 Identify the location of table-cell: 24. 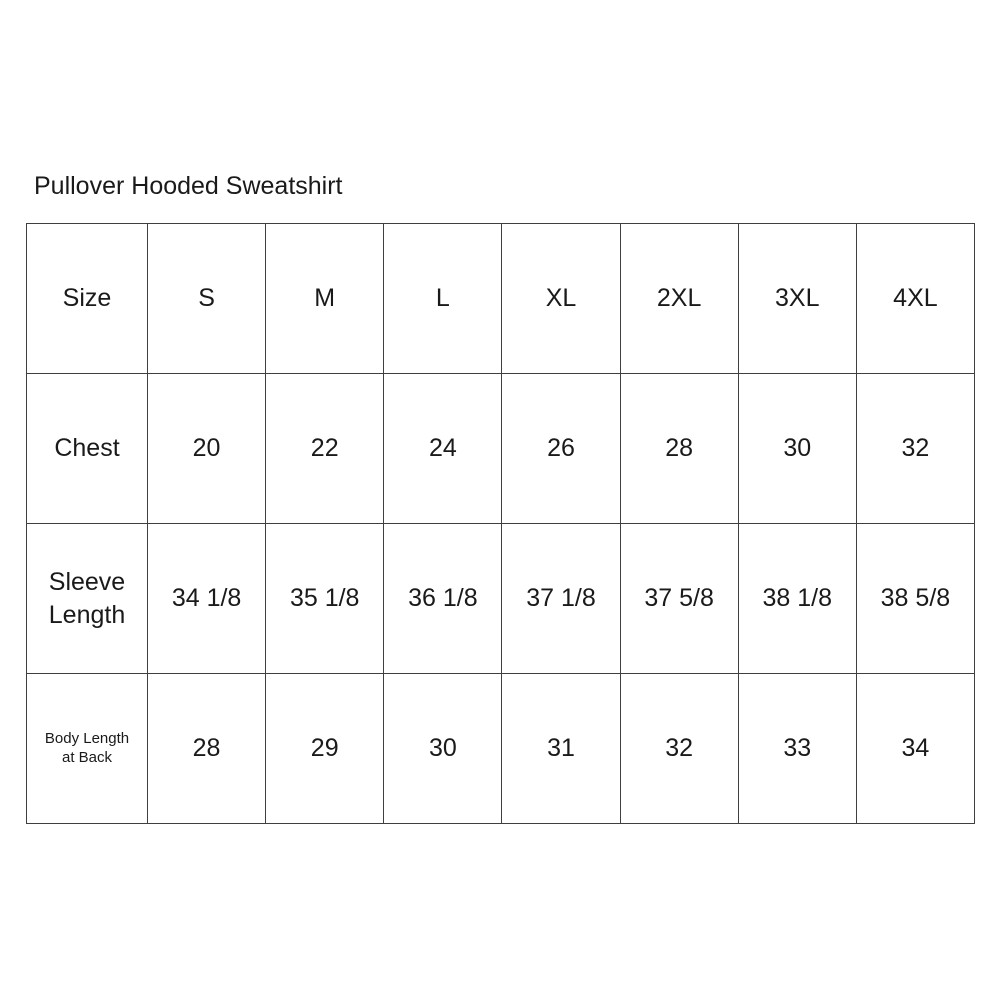
(443, 448).